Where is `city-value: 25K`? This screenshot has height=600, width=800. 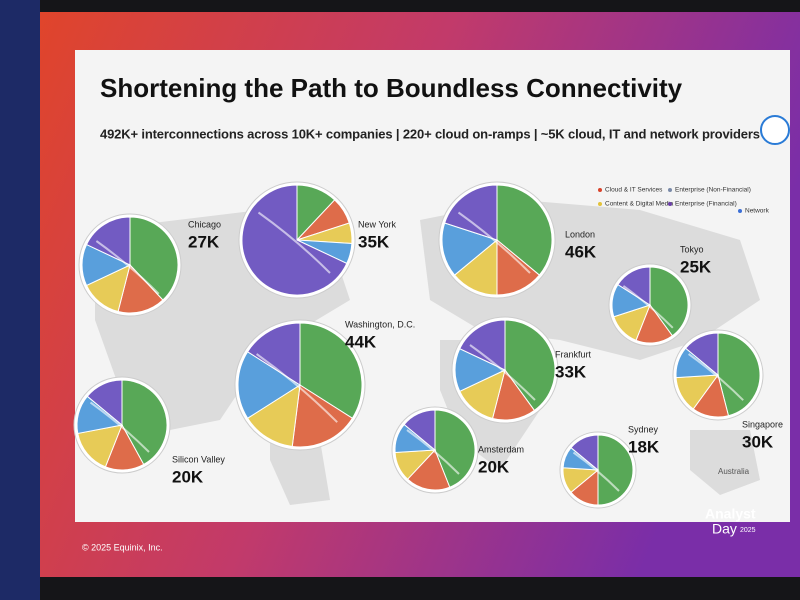
city-value: 25K is located at coordinates (696, 266).